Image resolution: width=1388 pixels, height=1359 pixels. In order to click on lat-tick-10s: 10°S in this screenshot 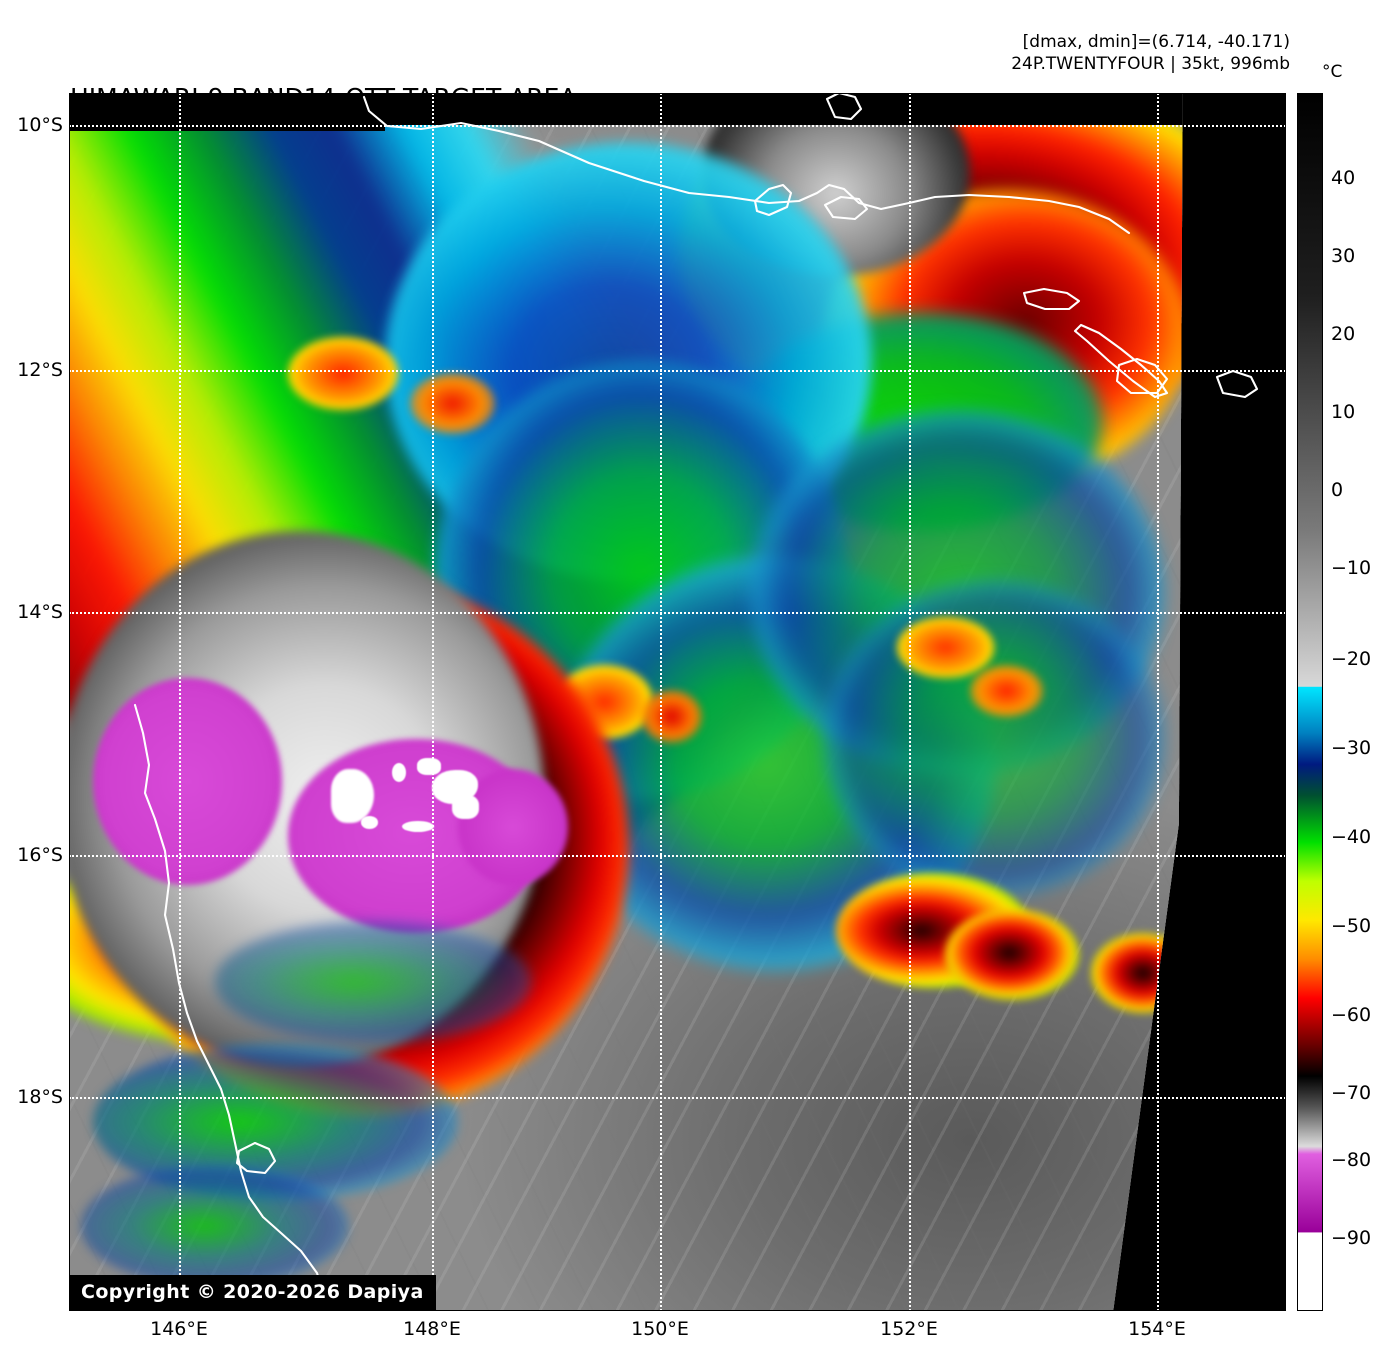, I will do `click(40, 125)`.